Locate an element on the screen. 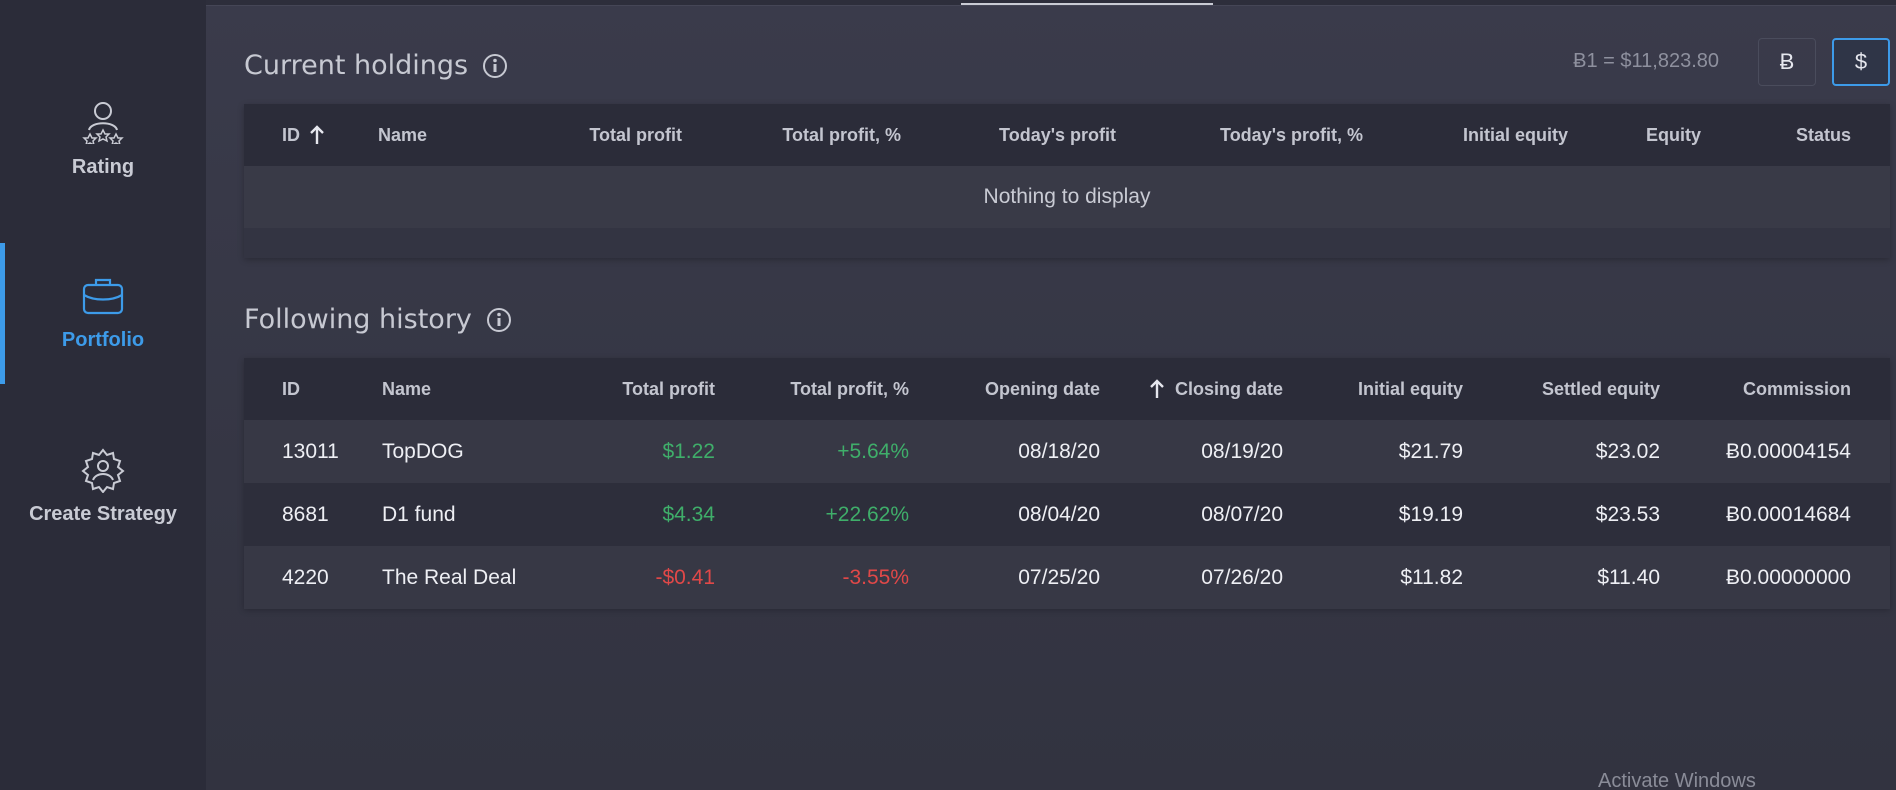  table-cell: +5.64% is located at coordinates (873, 451).